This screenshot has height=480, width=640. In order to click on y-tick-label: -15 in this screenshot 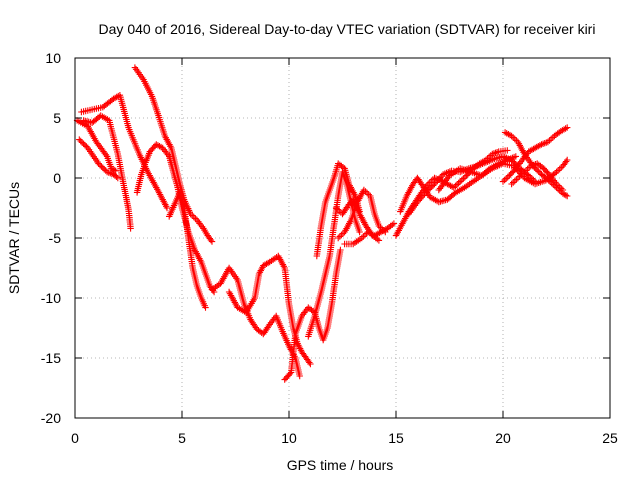, I will do `click(51, 358)`.